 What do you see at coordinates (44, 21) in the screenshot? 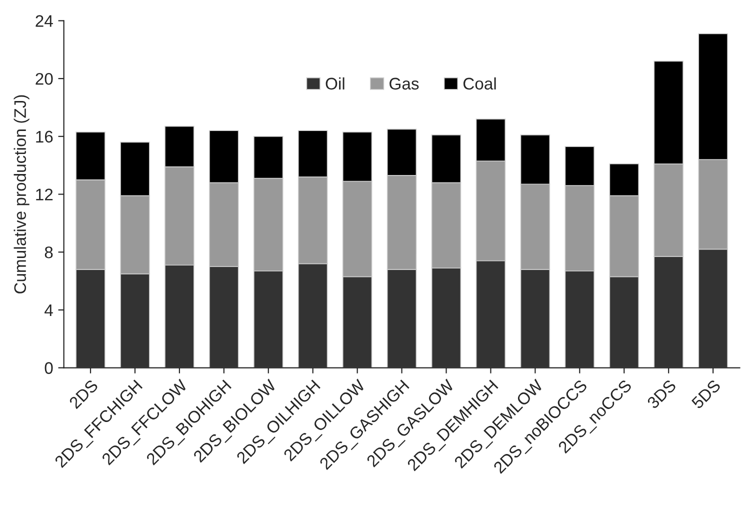
I see `y-tick-label: 24` at bounding box center [44, 21].